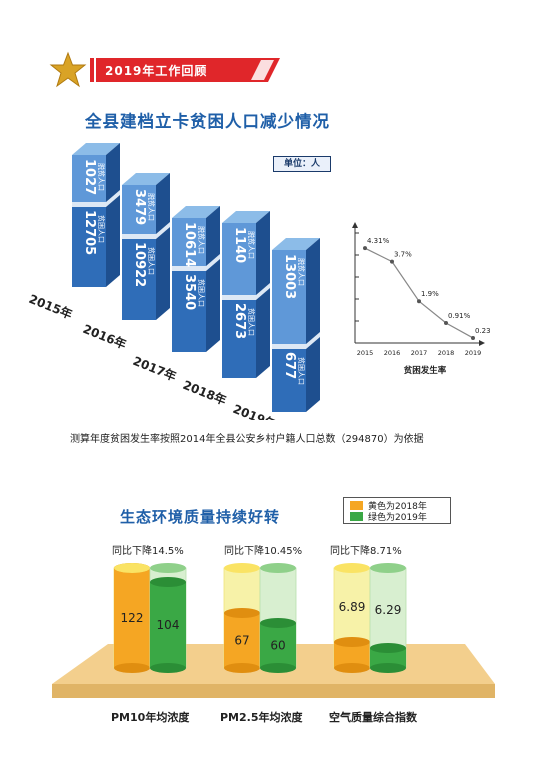  I want to click on x-axis-title: 贫困发生率, so click(425, 370).